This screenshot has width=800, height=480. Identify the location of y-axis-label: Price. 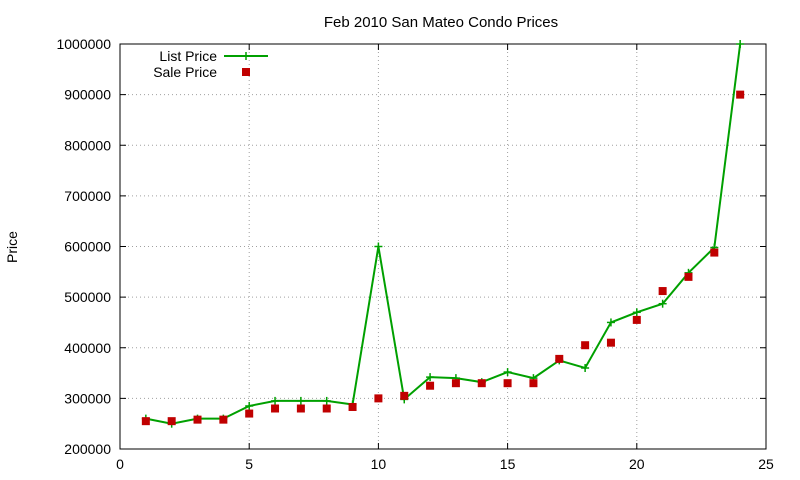
(12, 247).